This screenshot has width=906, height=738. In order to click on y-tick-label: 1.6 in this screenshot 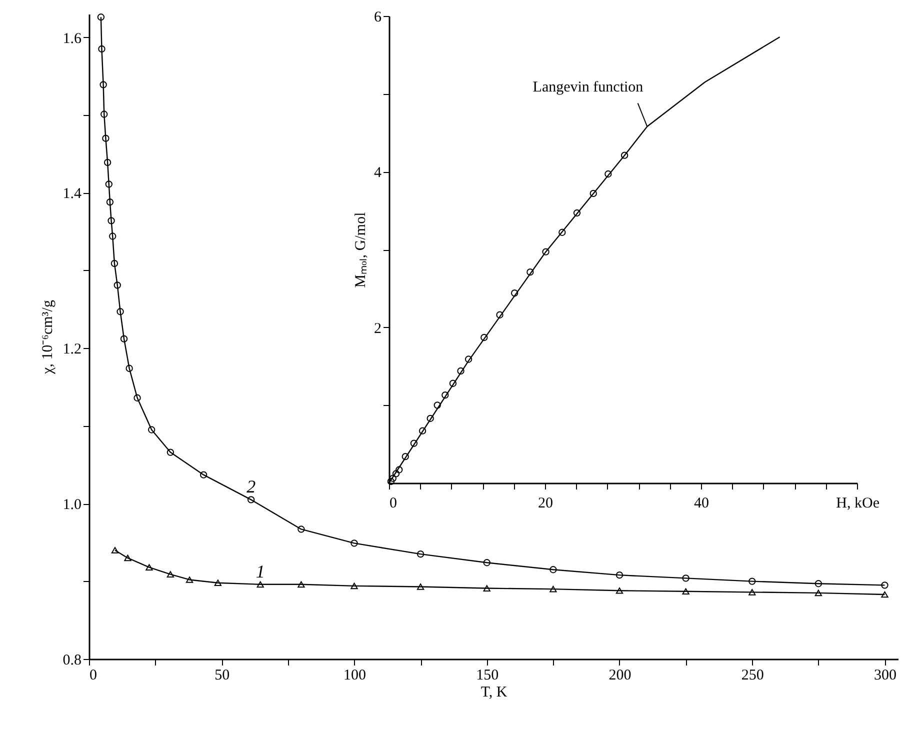, I will do `click(72, 38)`.